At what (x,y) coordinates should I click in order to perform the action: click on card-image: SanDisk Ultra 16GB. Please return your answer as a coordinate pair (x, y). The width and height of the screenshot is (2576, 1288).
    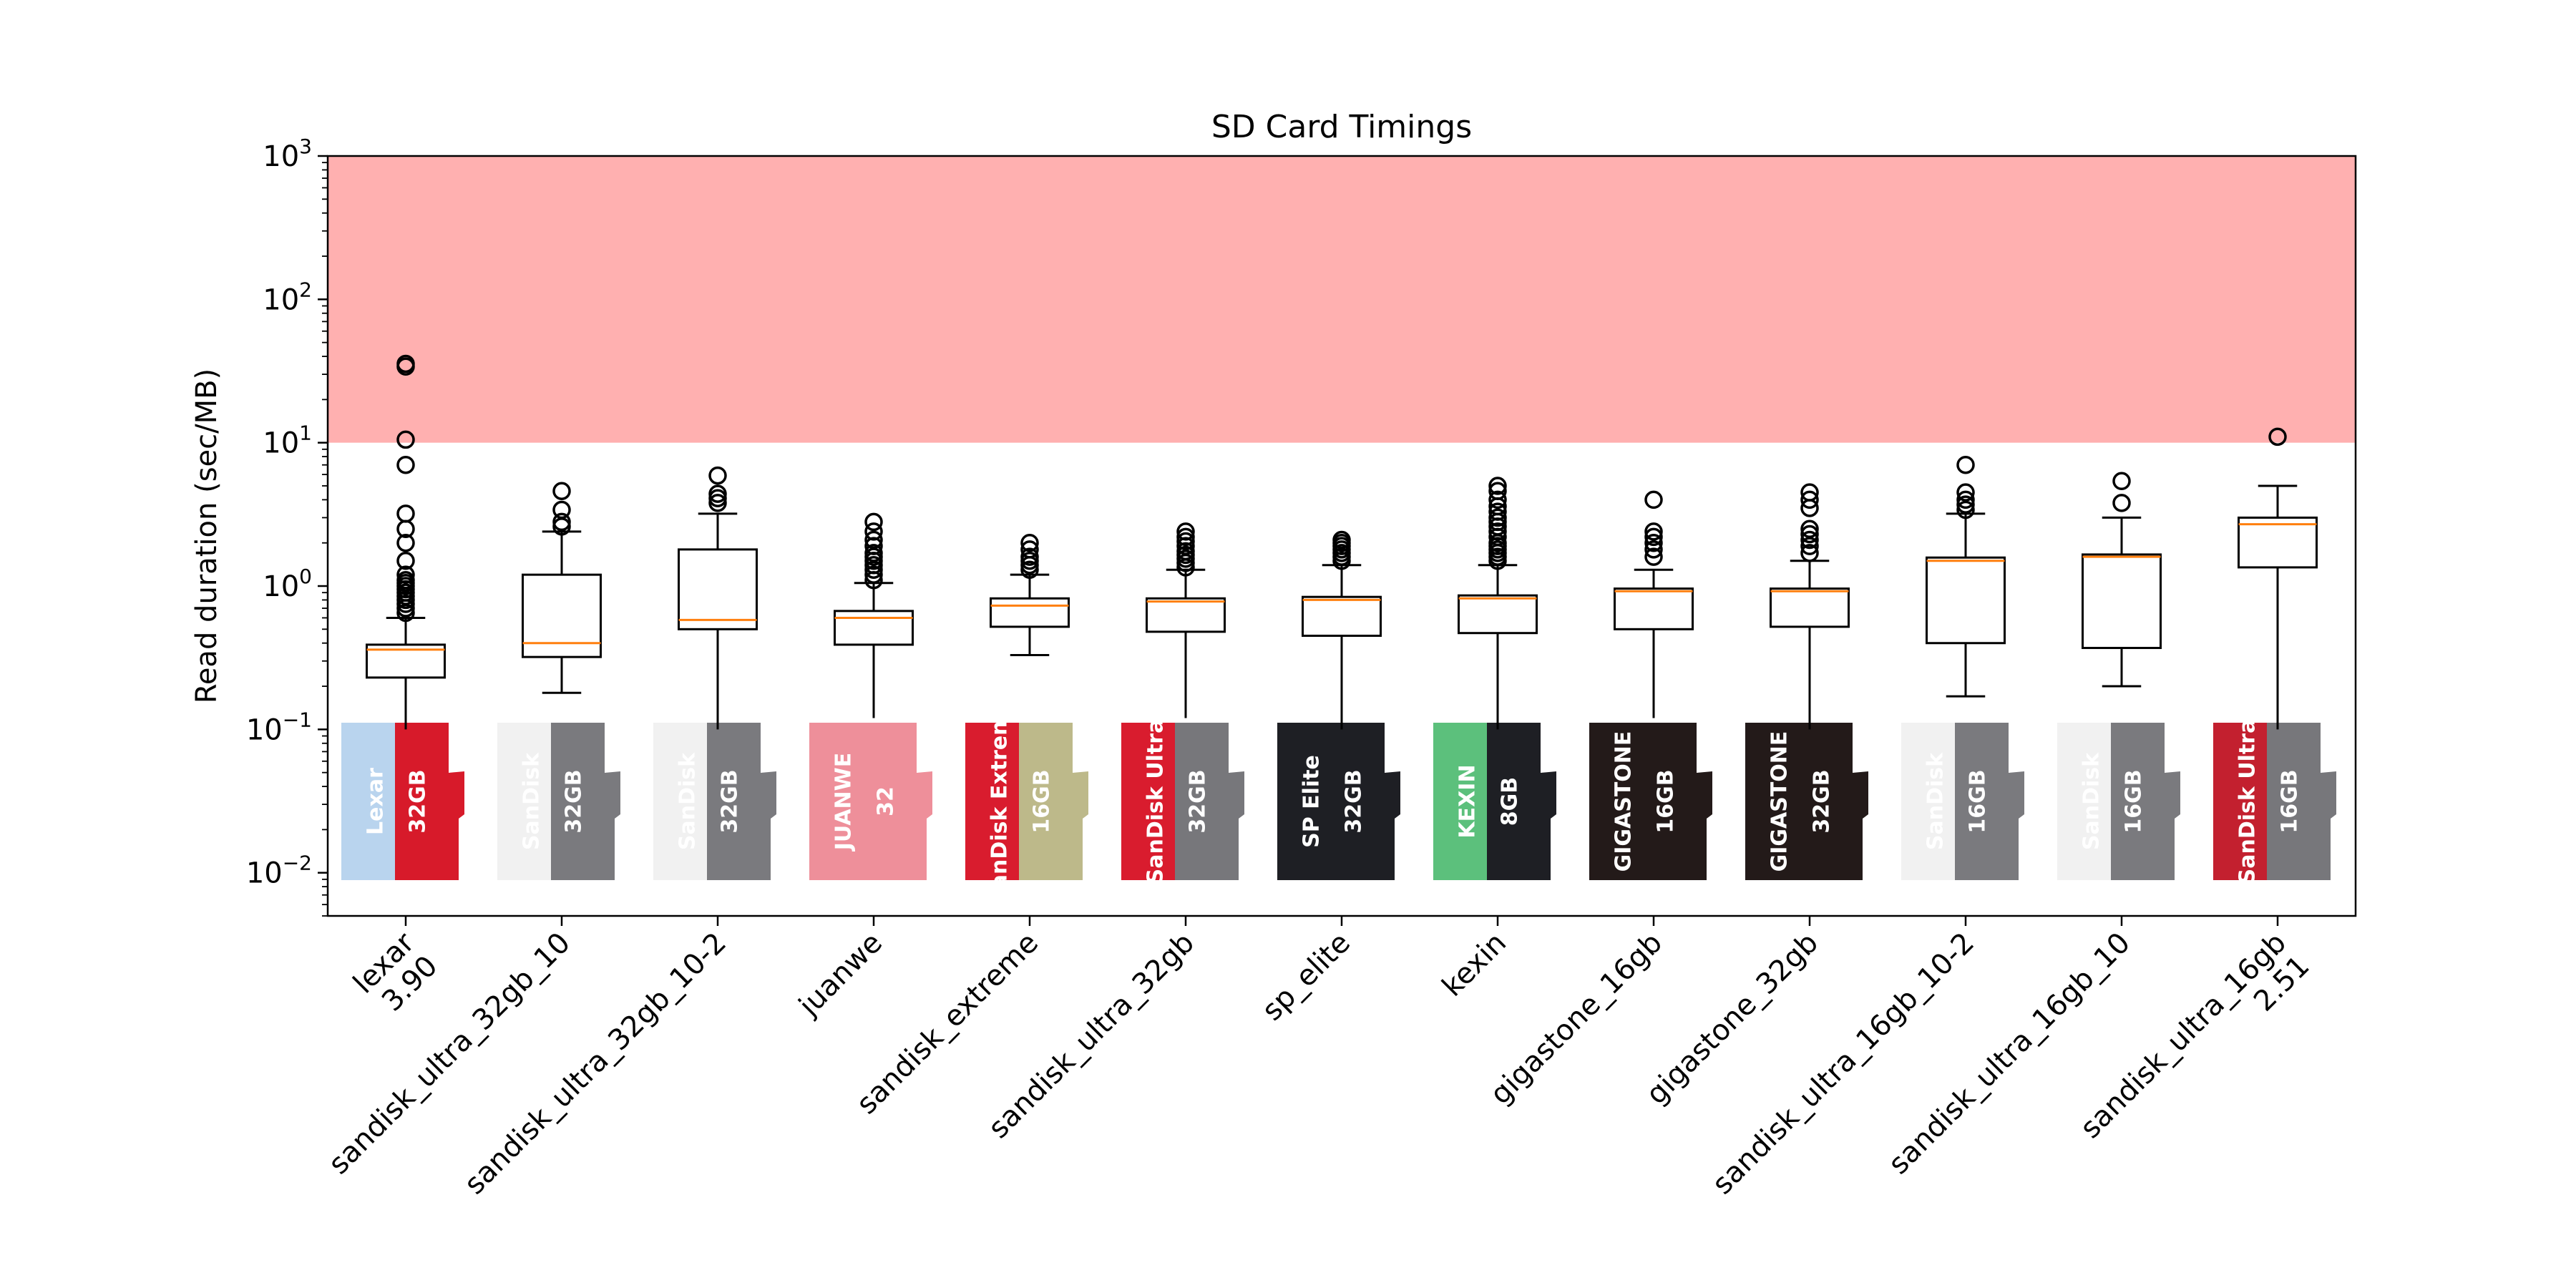
    Looking at the image, I should click on (2274, 801).